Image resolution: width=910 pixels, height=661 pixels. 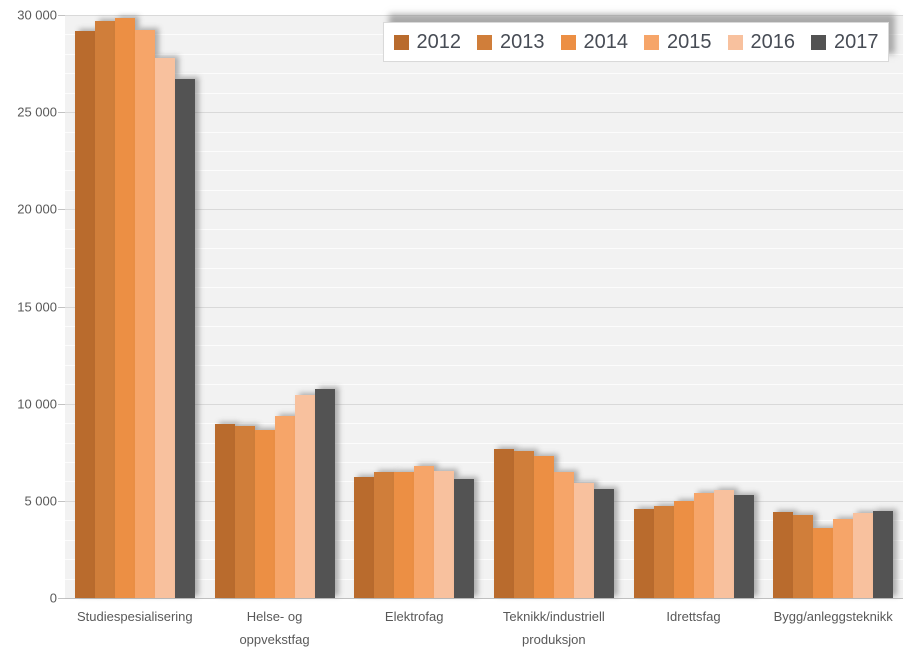 I want to click on legend-item-2013: 2013, so click(x=511, y=42).